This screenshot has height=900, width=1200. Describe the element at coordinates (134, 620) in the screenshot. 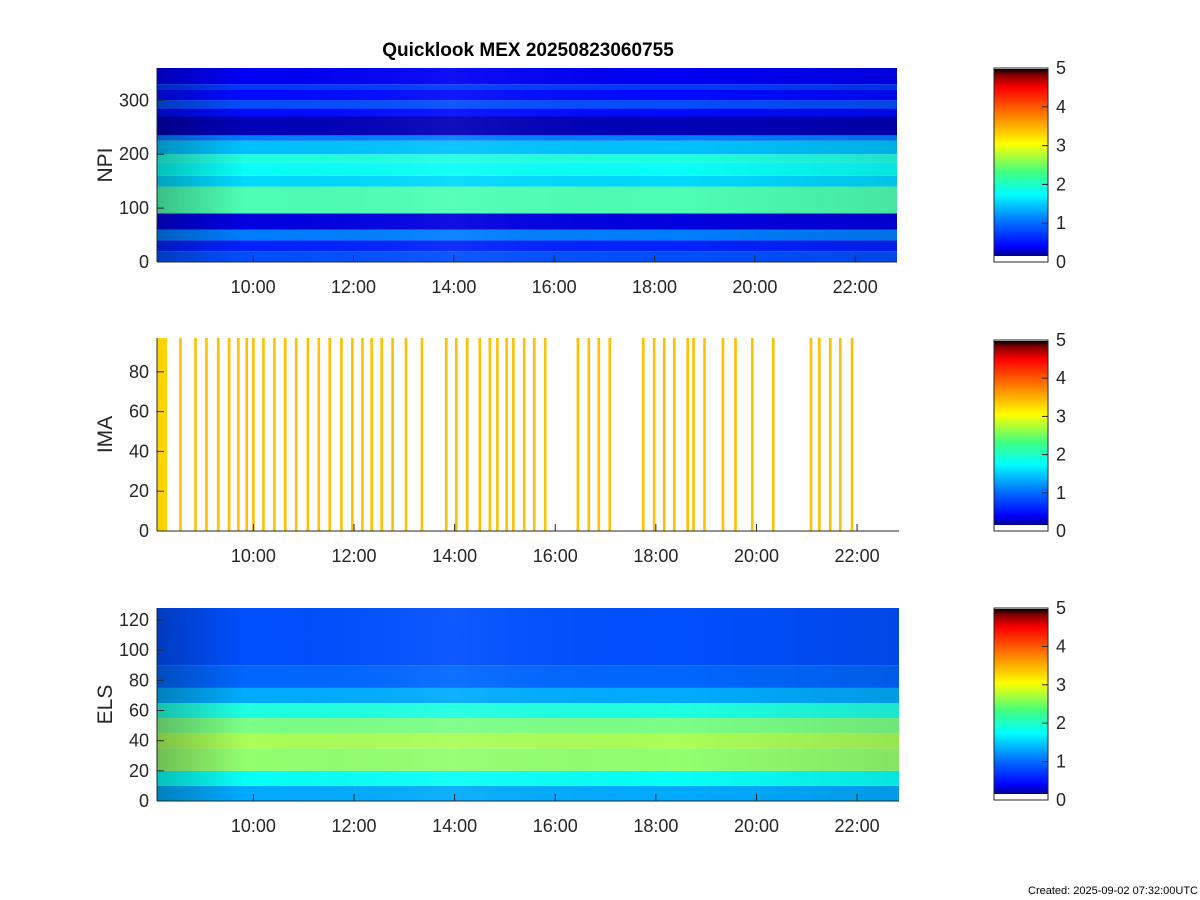

I see `y-tick-label: 120` at that location.